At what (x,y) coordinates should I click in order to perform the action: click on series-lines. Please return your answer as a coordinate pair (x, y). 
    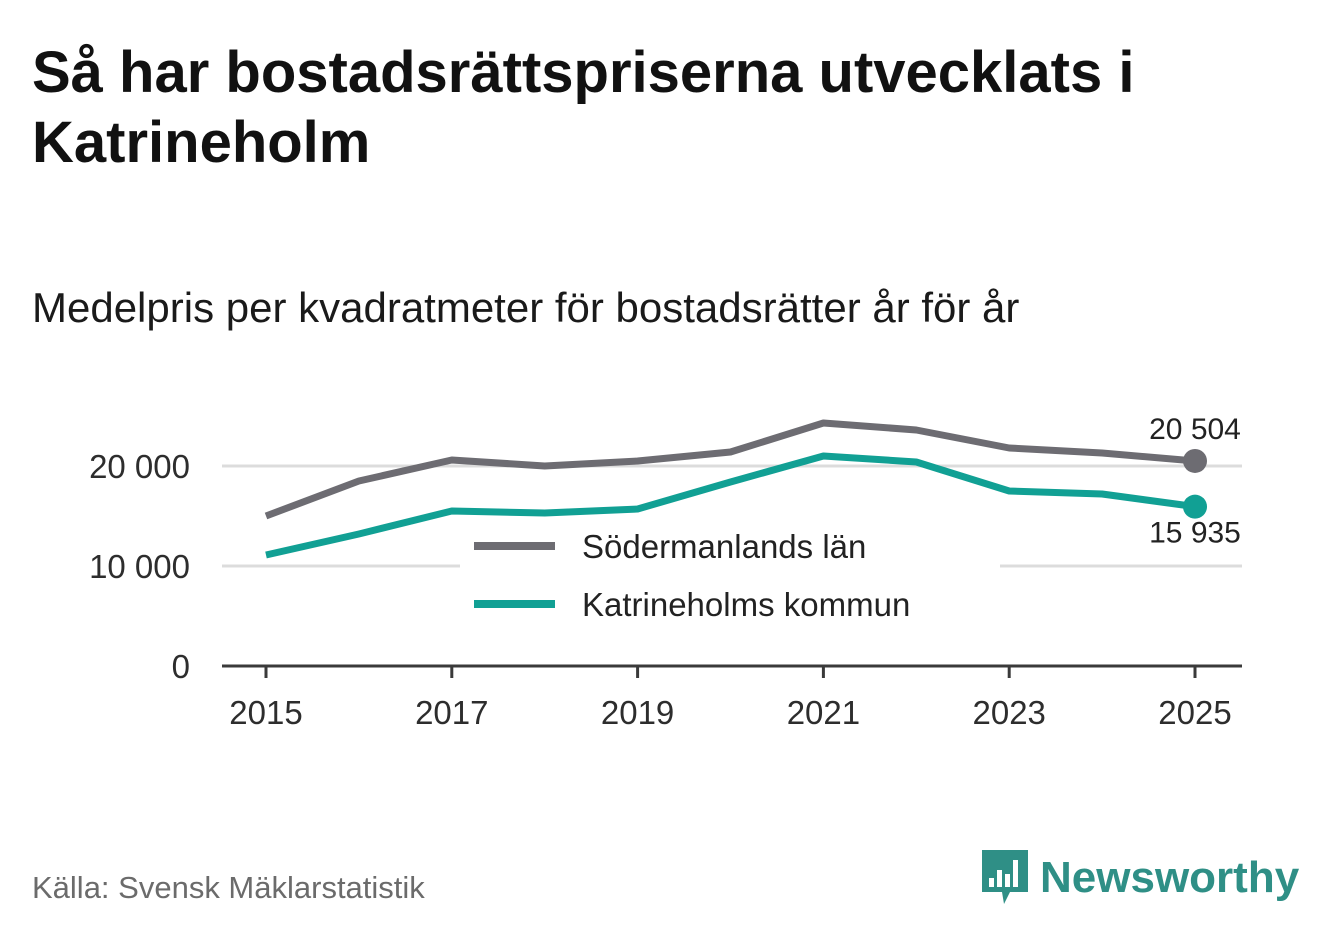
    Looking at the image, I should click on (735, 489).